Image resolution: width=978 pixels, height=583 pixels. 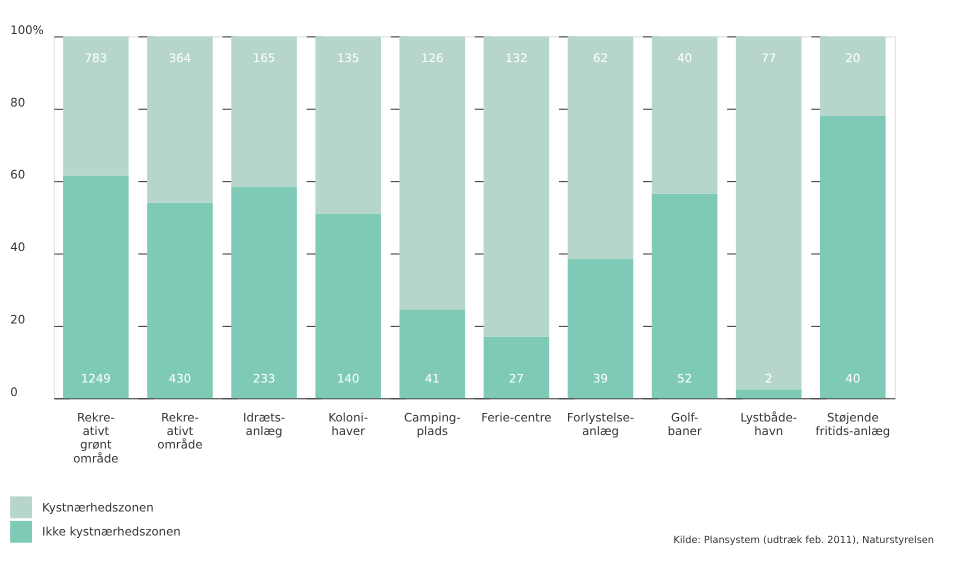 What do you see at coordinates (14, 391) in the screenshot?
I see `y-tick-label: 0` at bounding box center [14, 391].